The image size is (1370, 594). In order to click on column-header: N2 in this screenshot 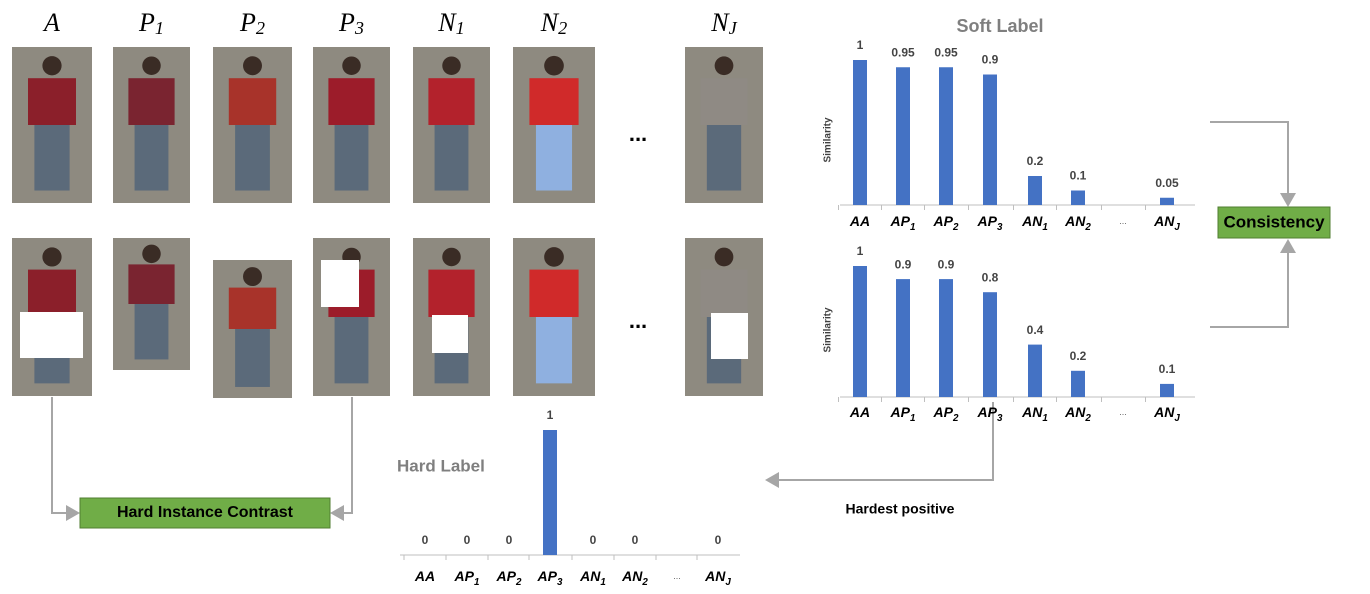, I will do `click(553, 23)`.